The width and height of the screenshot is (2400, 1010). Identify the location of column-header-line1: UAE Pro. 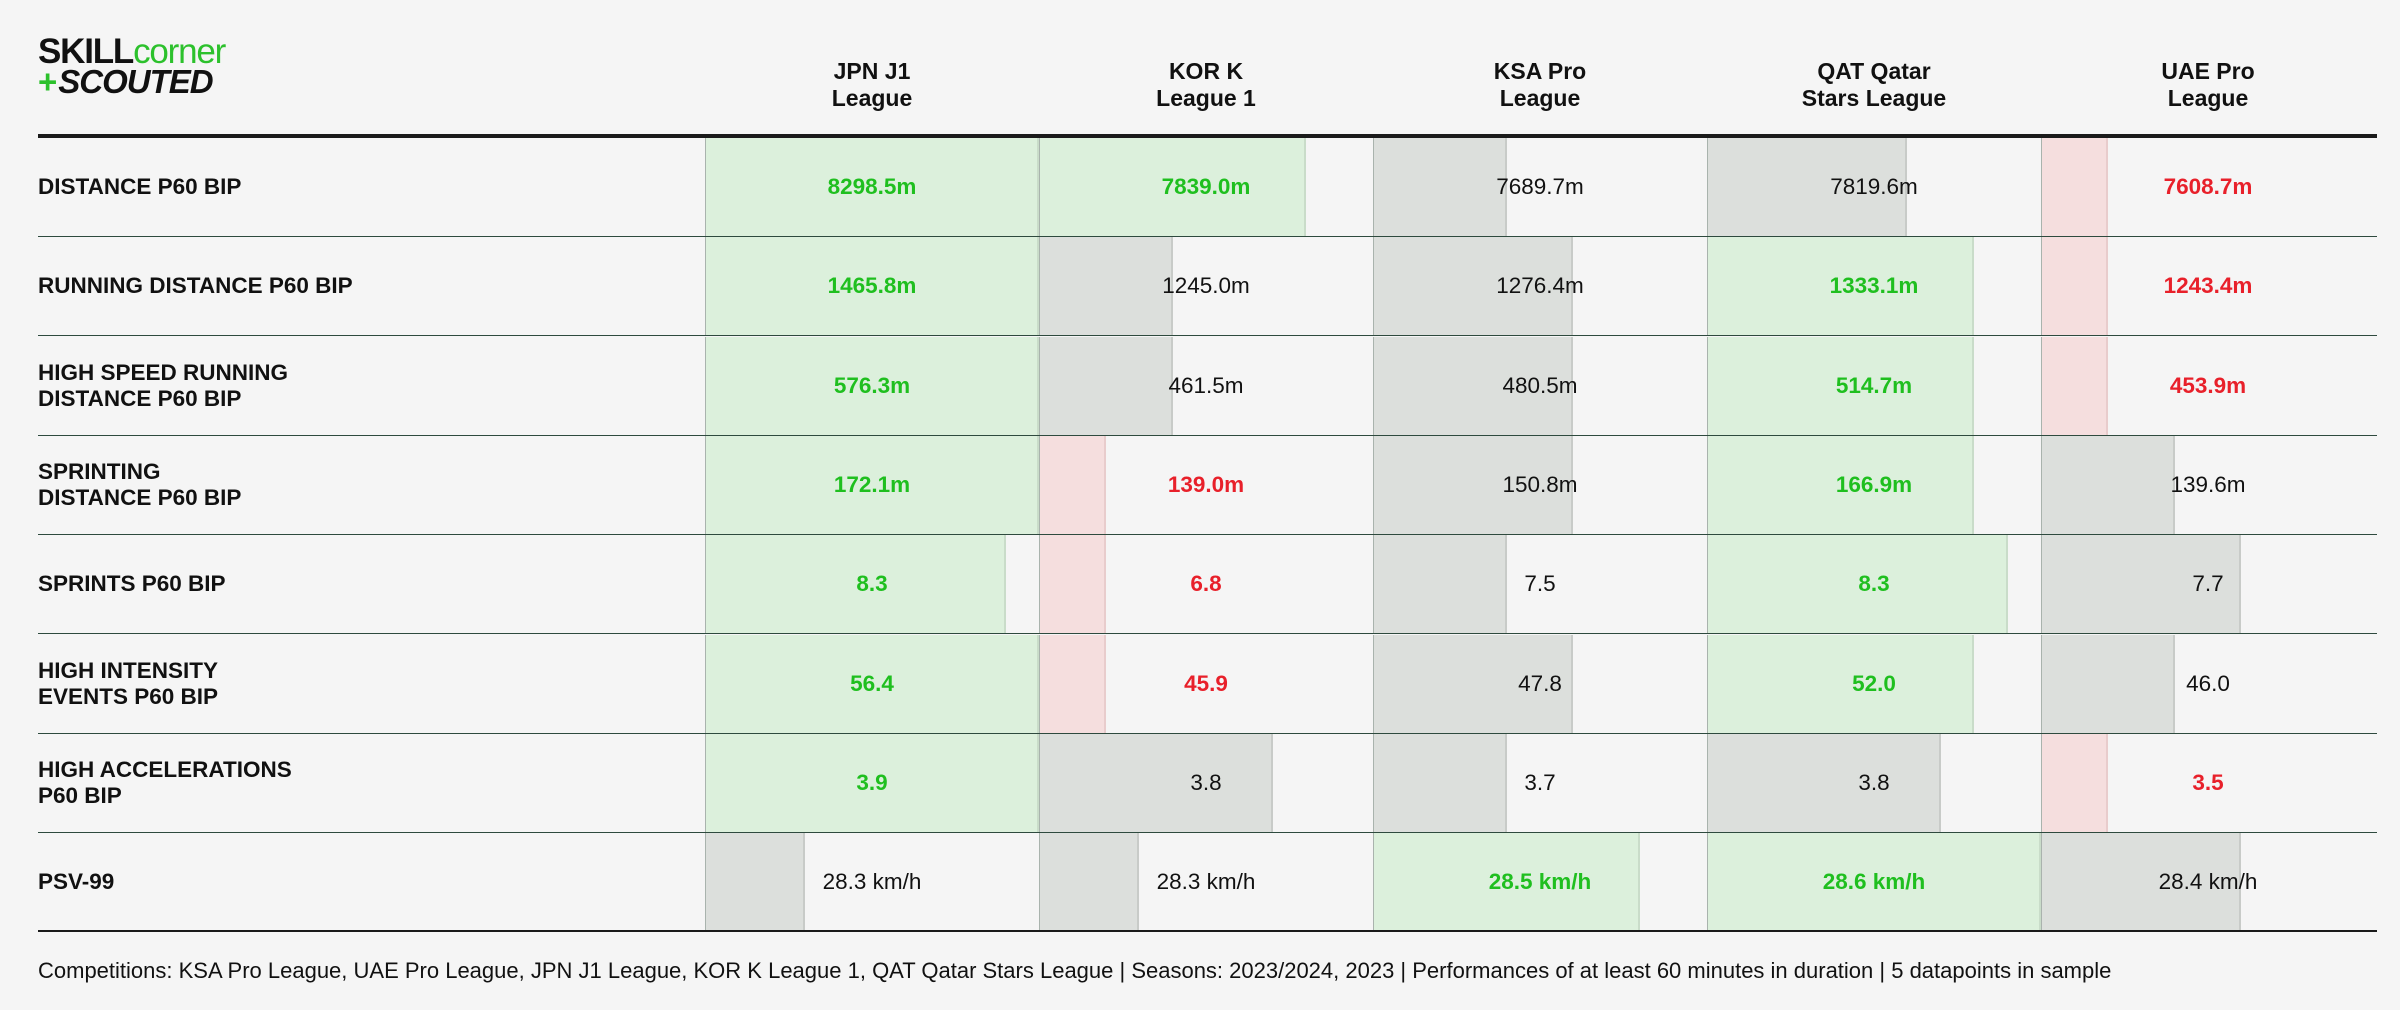
(2208, 71).